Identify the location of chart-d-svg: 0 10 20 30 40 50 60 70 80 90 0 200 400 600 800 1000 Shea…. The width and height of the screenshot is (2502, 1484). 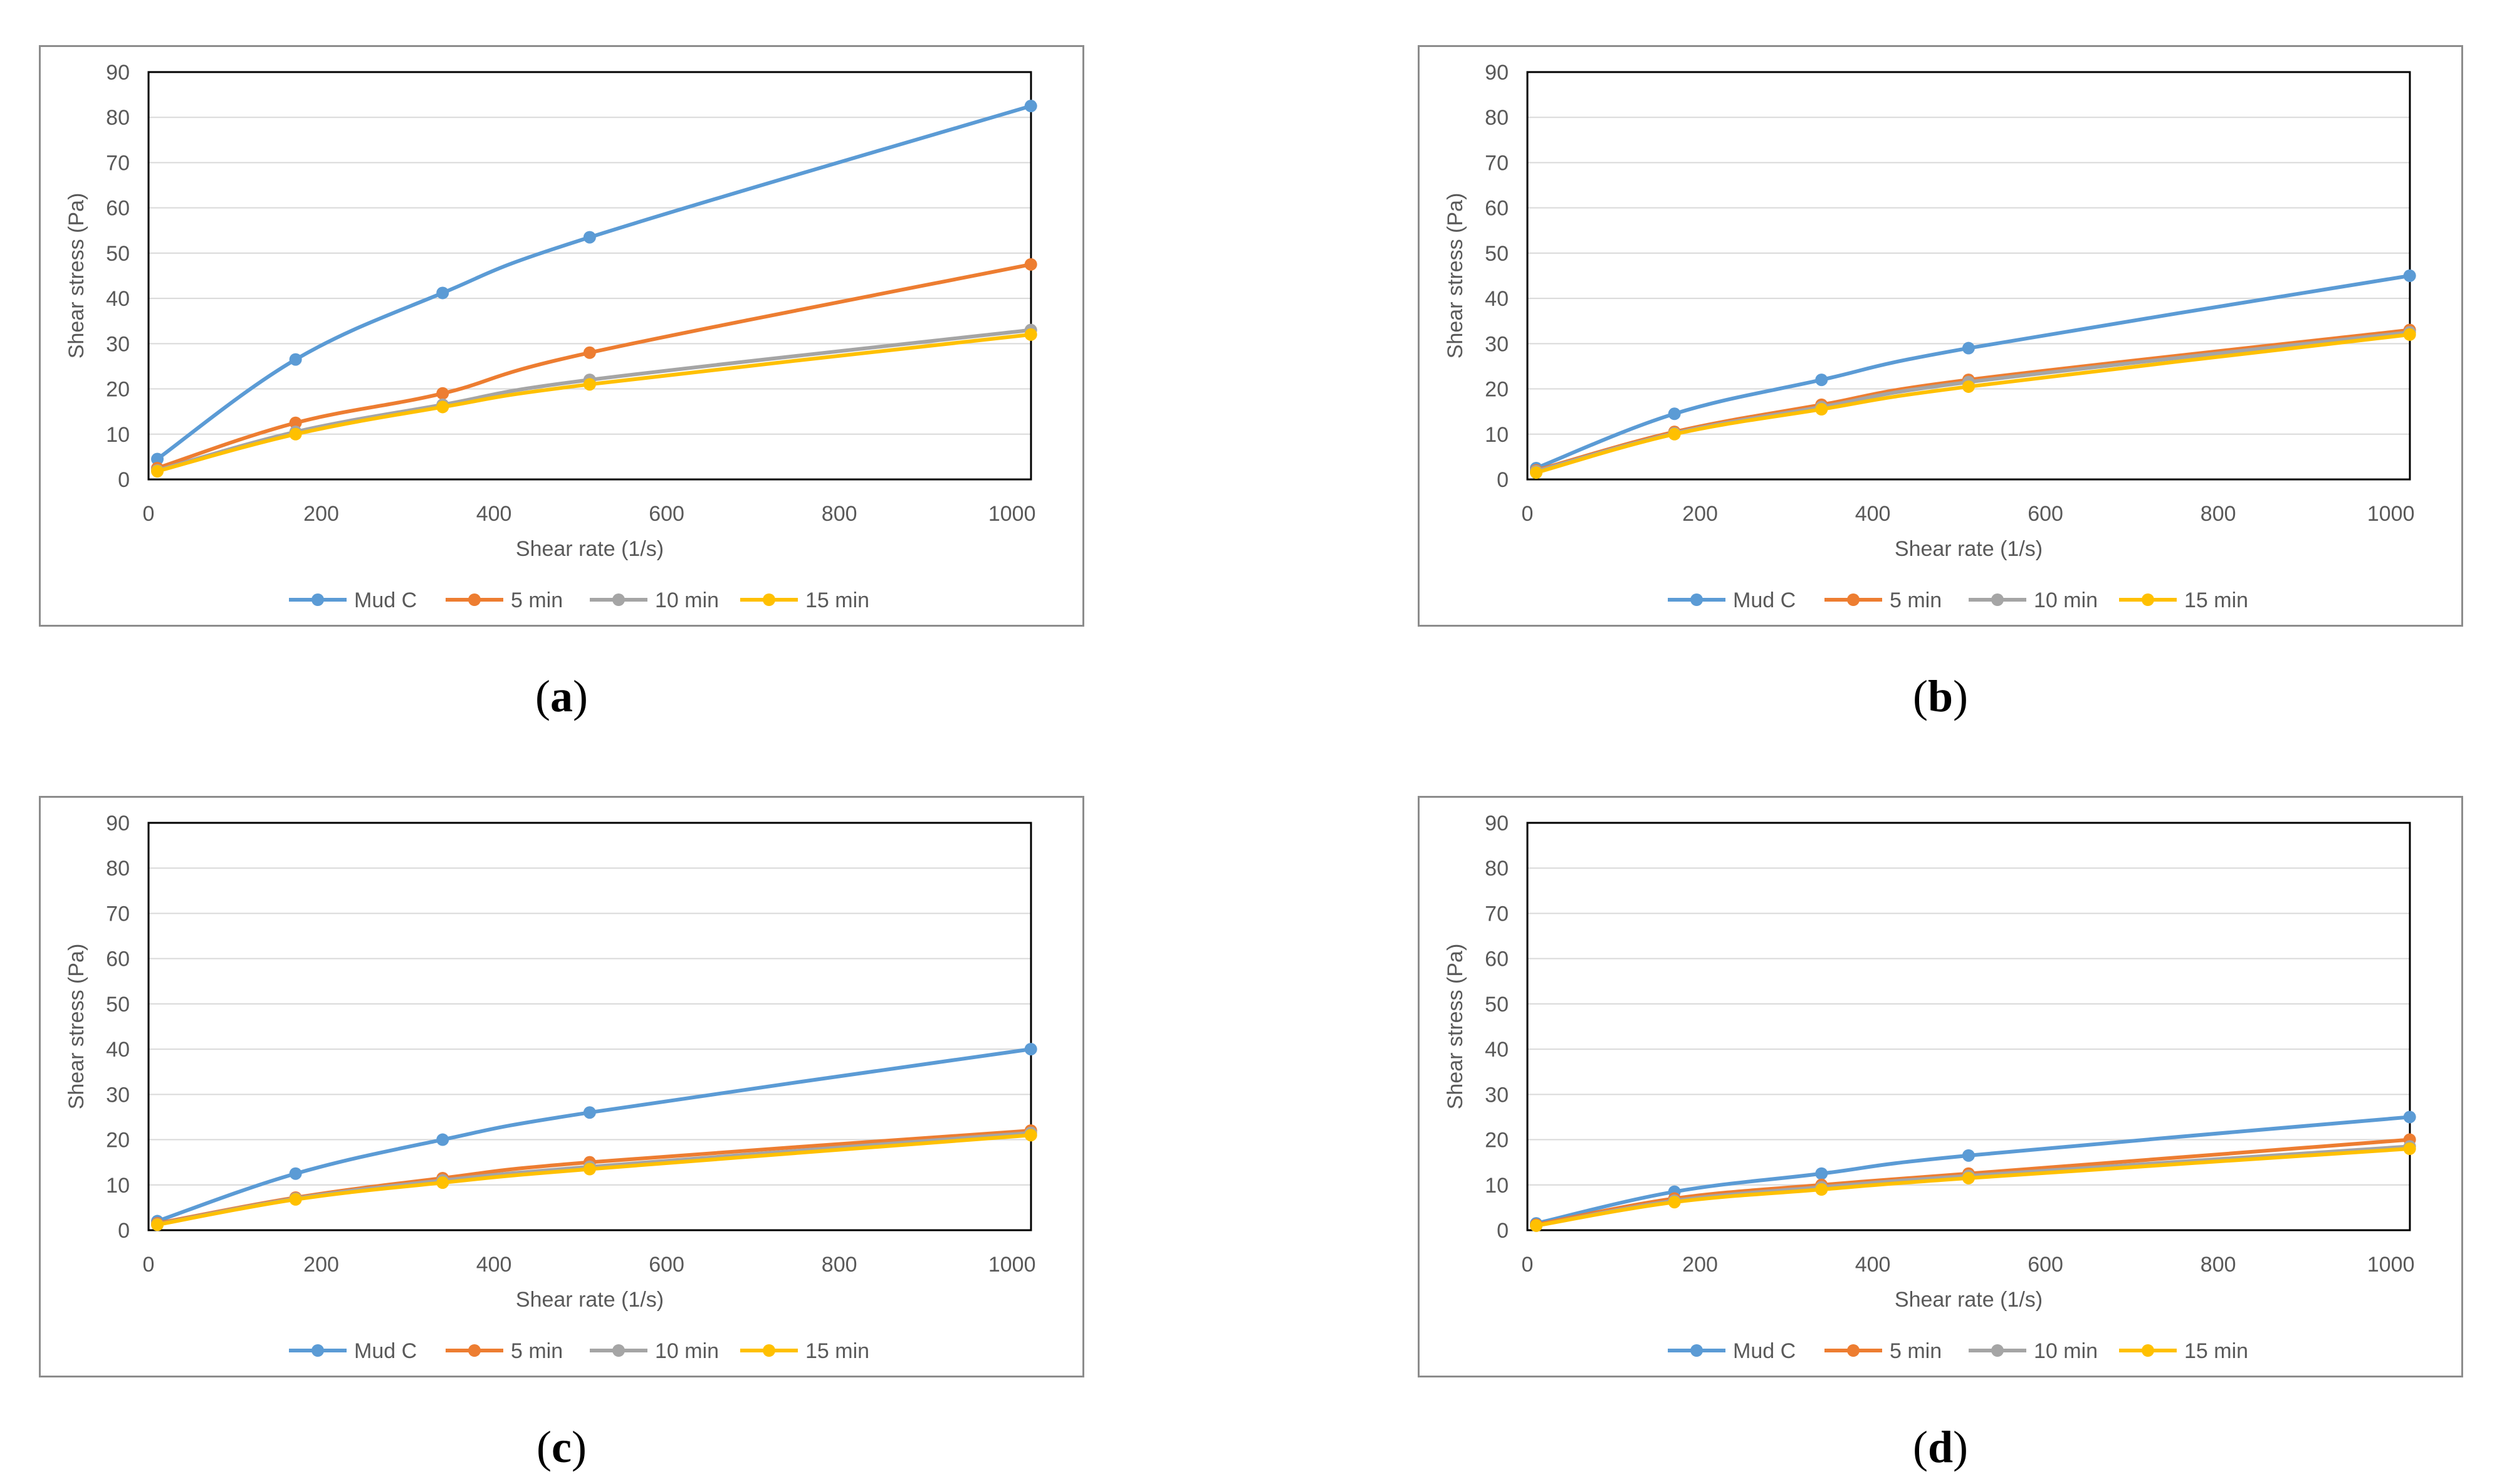
(1929, 1087).